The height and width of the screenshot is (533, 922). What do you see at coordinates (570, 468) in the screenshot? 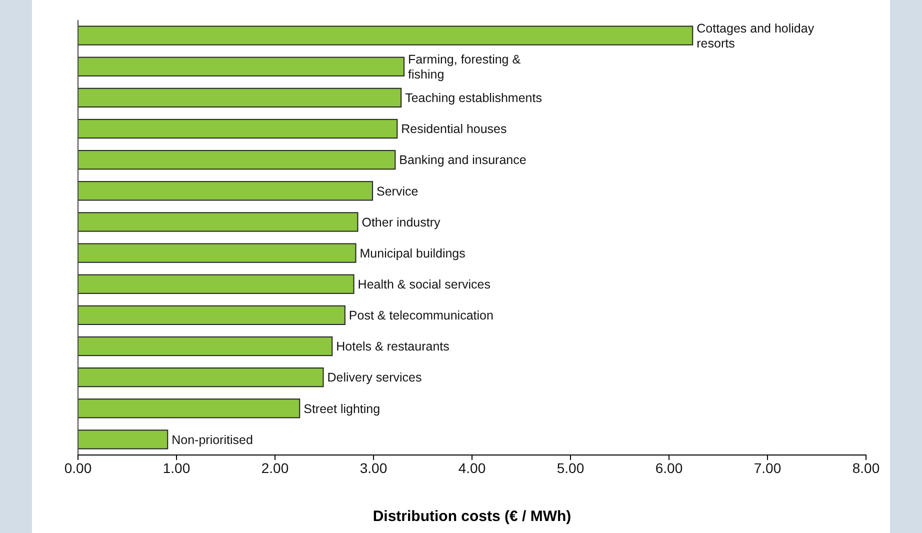
I see `x-tick-label: 5.00` at bounding box center [570, 468].